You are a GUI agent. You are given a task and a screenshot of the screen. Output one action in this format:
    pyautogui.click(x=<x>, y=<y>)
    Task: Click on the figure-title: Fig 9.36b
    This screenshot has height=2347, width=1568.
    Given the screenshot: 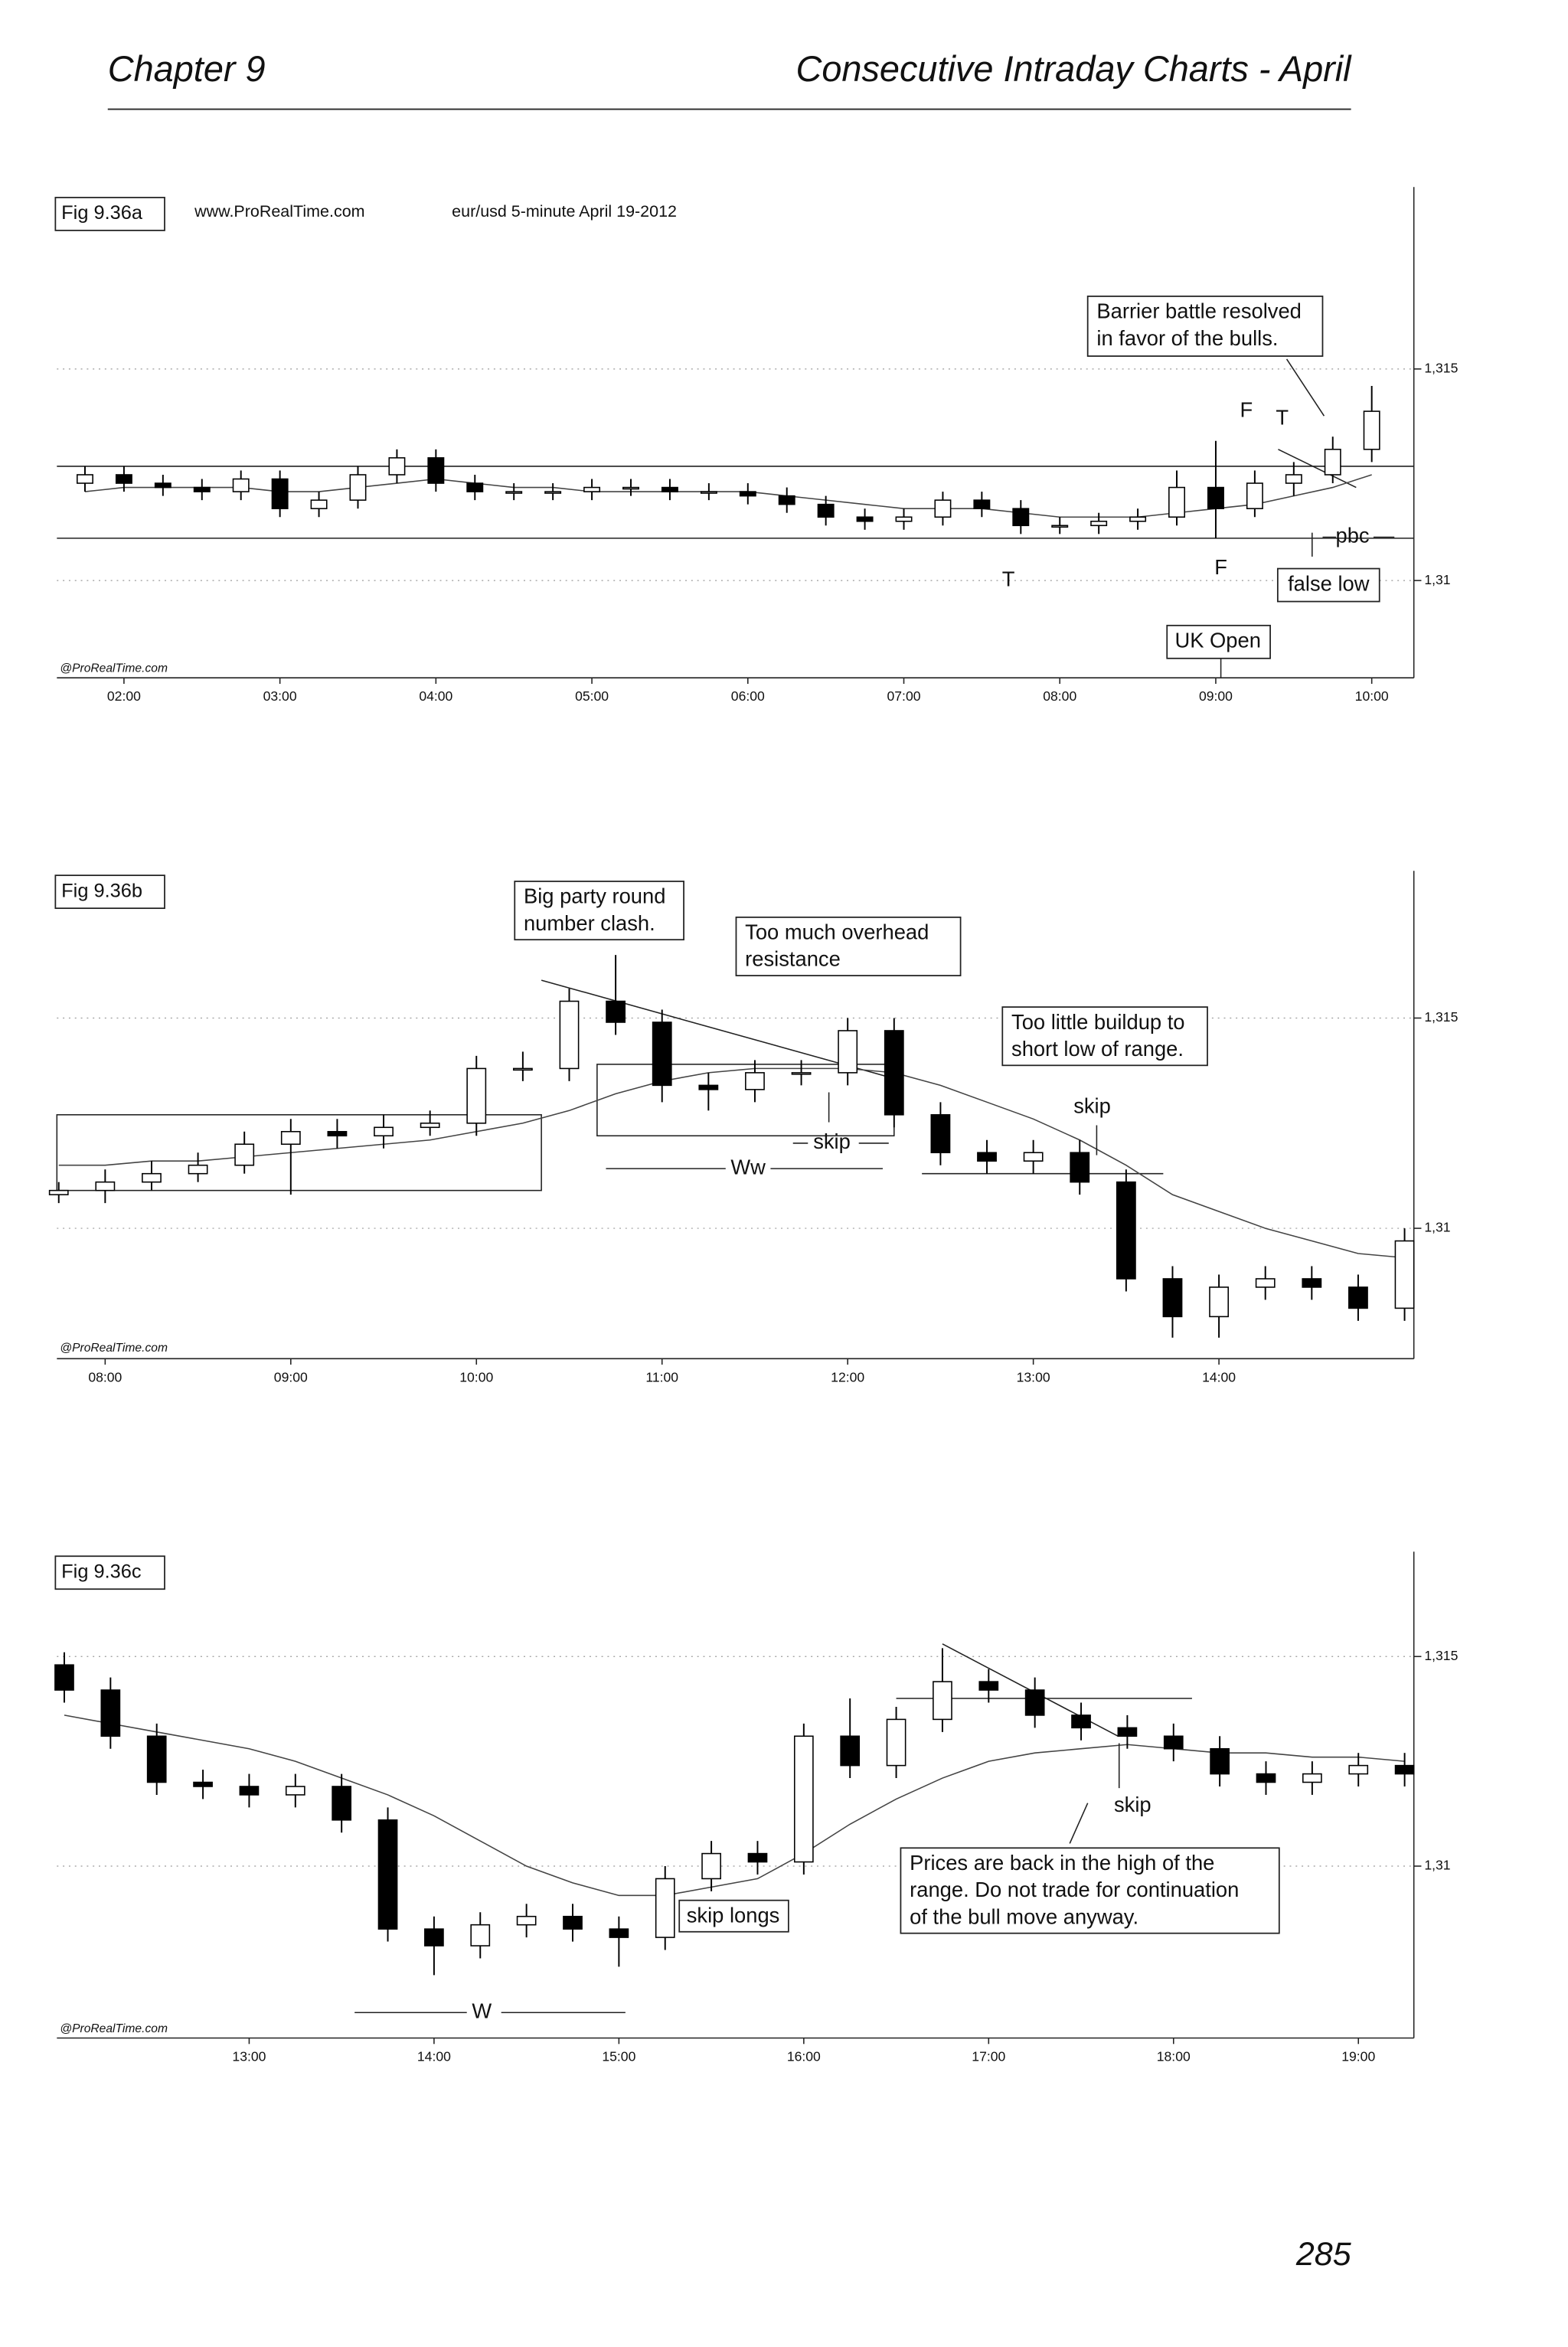 What is the action you would take?
    pyautogui.click(x=101, y=890)
    